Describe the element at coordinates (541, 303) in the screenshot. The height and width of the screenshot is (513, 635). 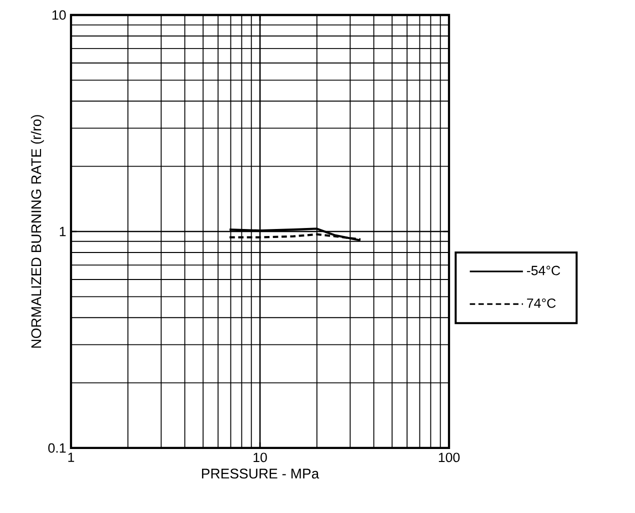
I see `legend-label: 74°C` at that location.